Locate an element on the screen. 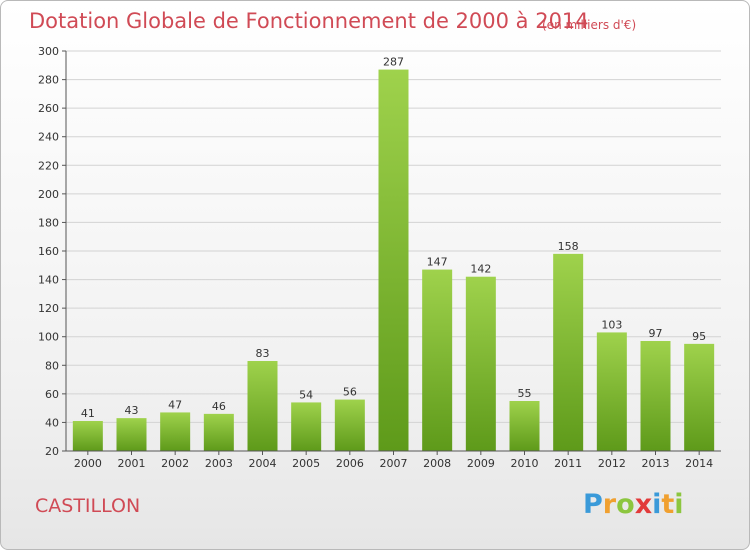  data-label-2003: 46 is located at coordinates (219, 406).